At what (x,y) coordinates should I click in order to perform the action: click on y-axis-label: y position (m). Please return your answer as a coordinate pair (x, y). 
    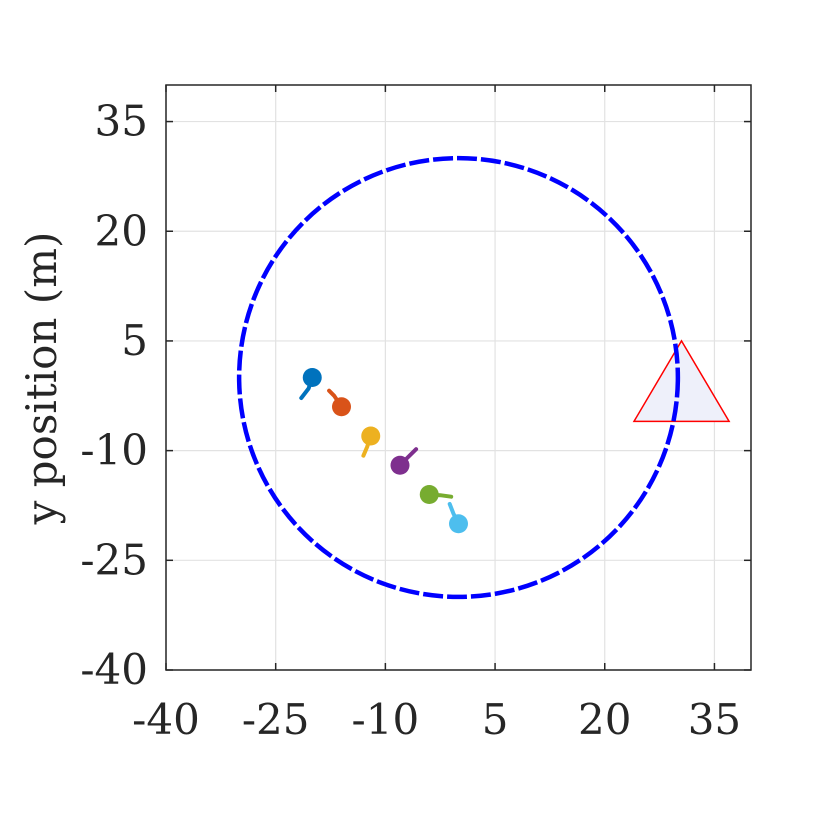
    Looking at the image, I should click on (41, 379).